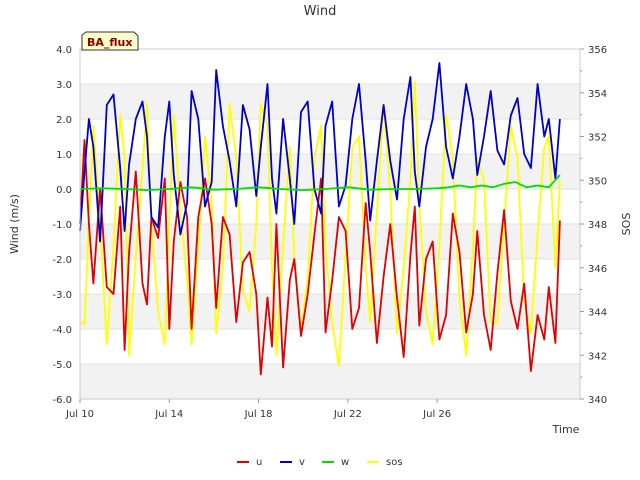  I want to click on y-axis-label: Wind (m/s), so click(14, 224).